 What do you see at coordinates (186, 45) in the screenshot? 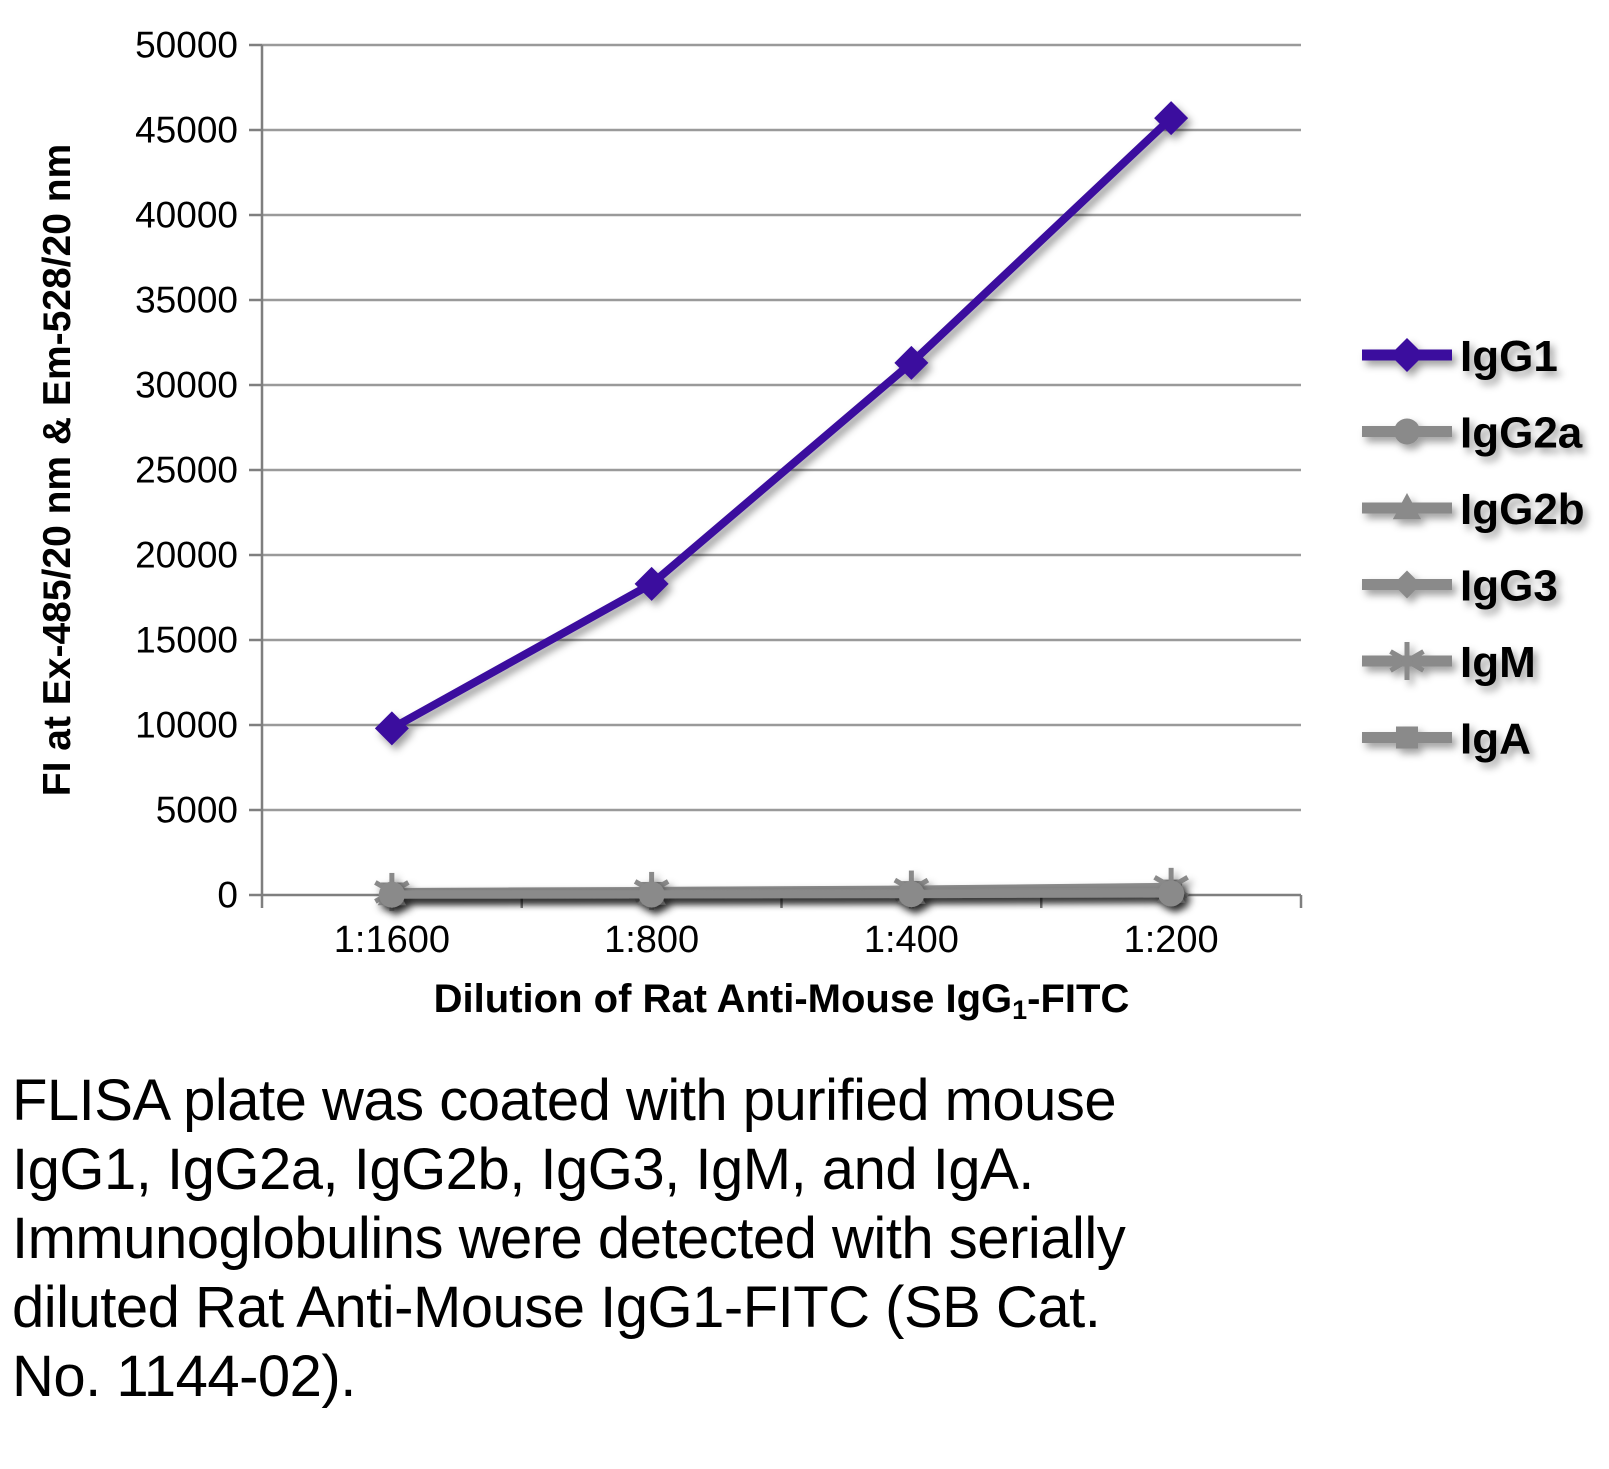
I see `y-tick-label: 50000` at bounding box center [186, 45].